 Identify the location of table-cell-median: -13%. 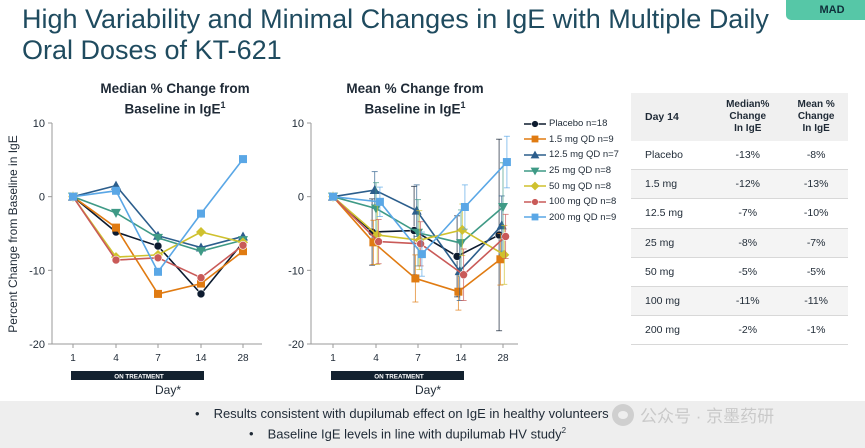
(748, 156).